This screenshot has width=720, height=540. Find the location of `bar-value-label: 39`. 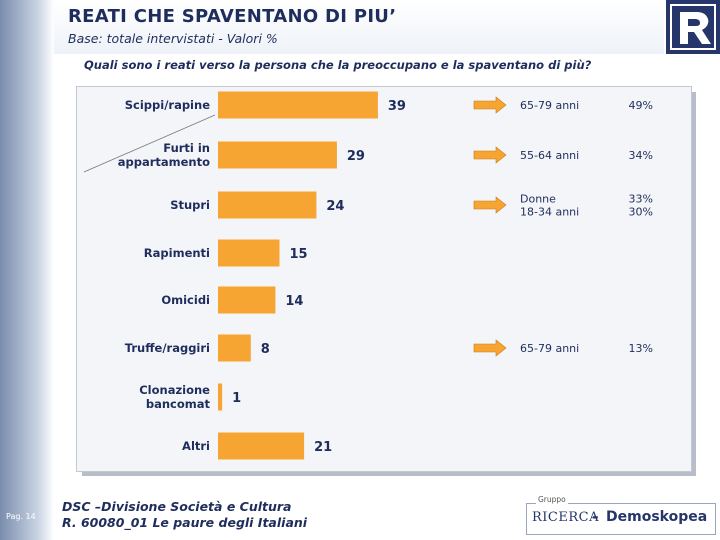

bar-value-label: 39 is located at coordinates (397, 106).